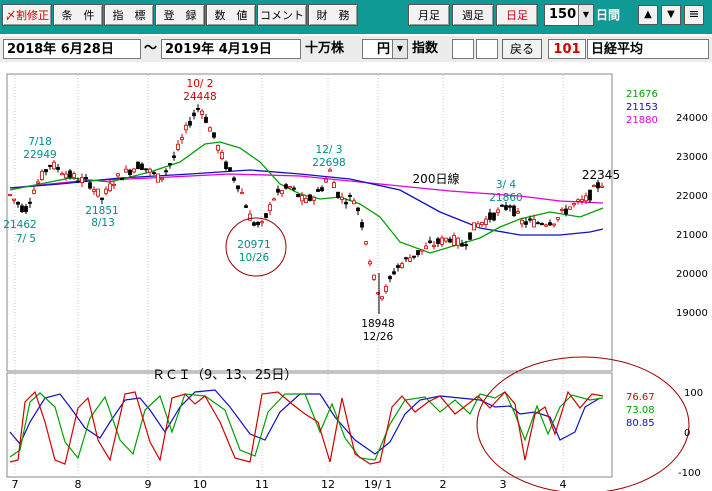 This screenshot has width=712, height=491. What do you see at coordinates (517, 15) in the screenshot?
I see `daily-button: 日足` at bounding box center [517, 15].